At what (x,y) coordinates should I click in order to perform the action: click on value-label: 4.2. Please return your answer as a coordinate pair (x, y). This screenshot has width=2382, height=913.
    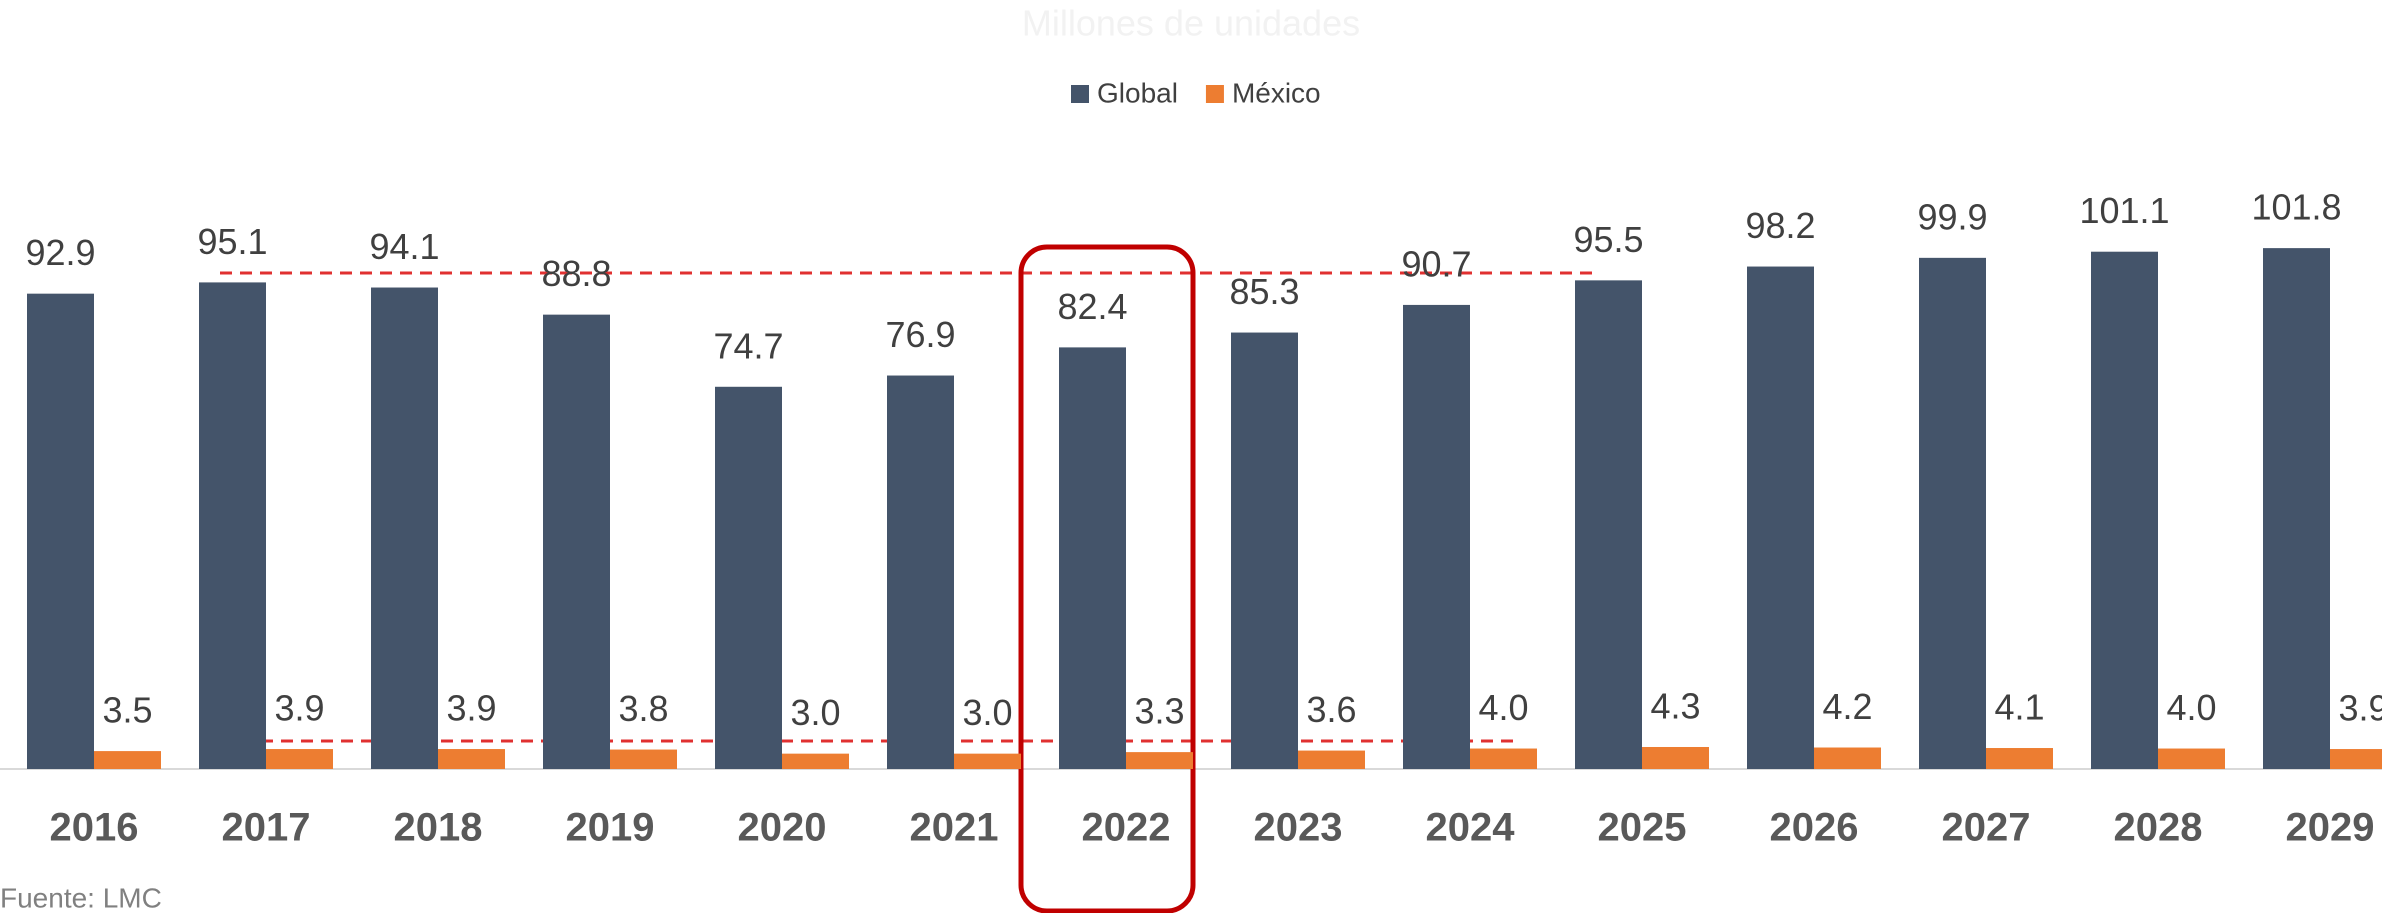
    Looking at the image, I should click on (1847, 706).